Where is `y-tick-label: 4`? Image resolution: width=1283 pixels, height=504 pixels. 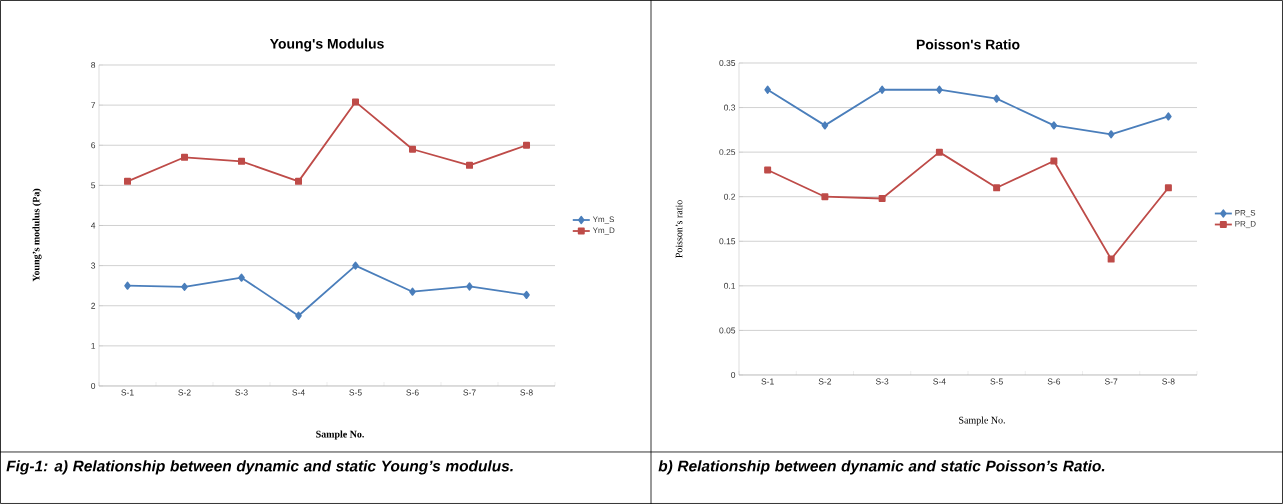 y-tick-label: 4 is located at coordinates (93, 225).